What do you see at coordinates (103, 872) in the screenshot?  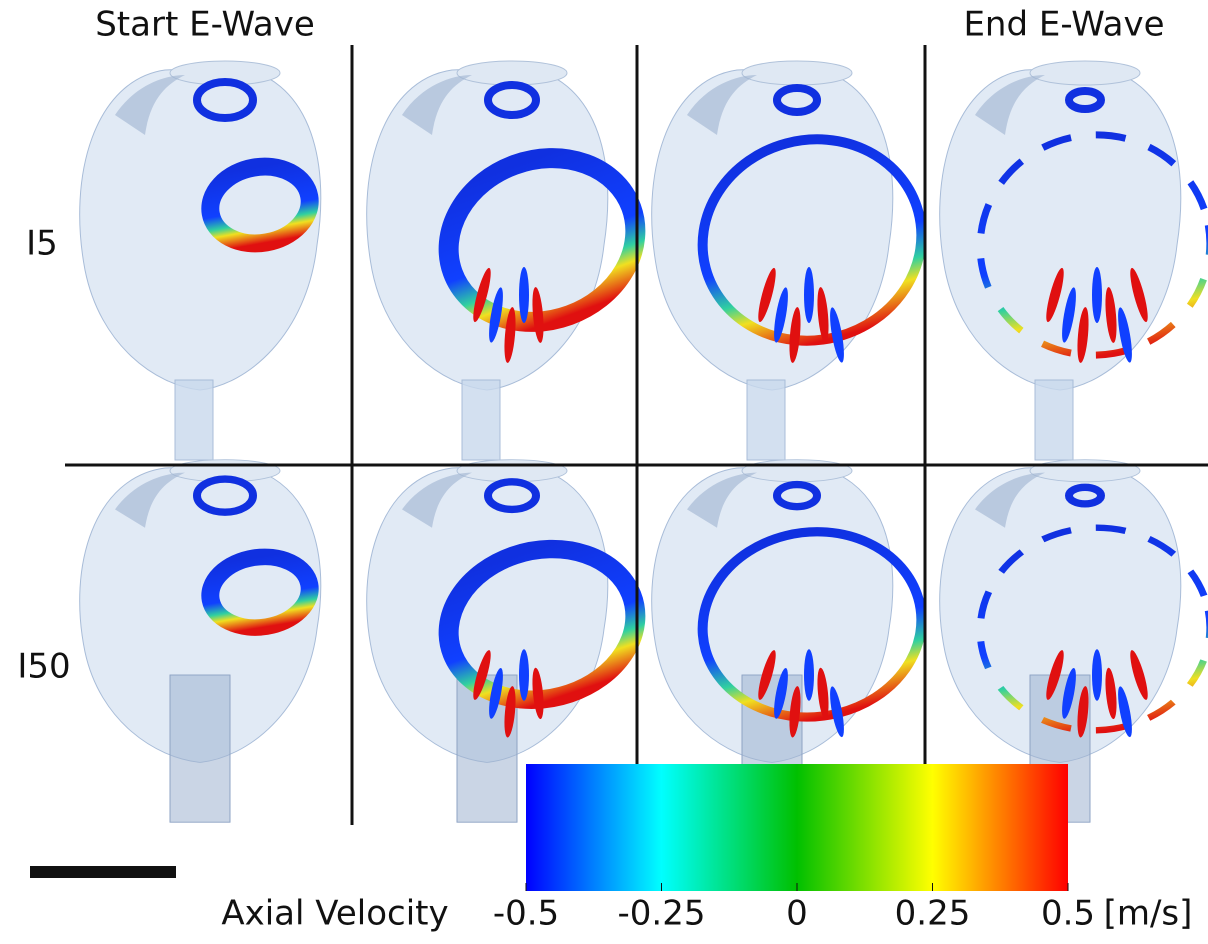 I see `scale-bar` at bounding box center [103, 872].